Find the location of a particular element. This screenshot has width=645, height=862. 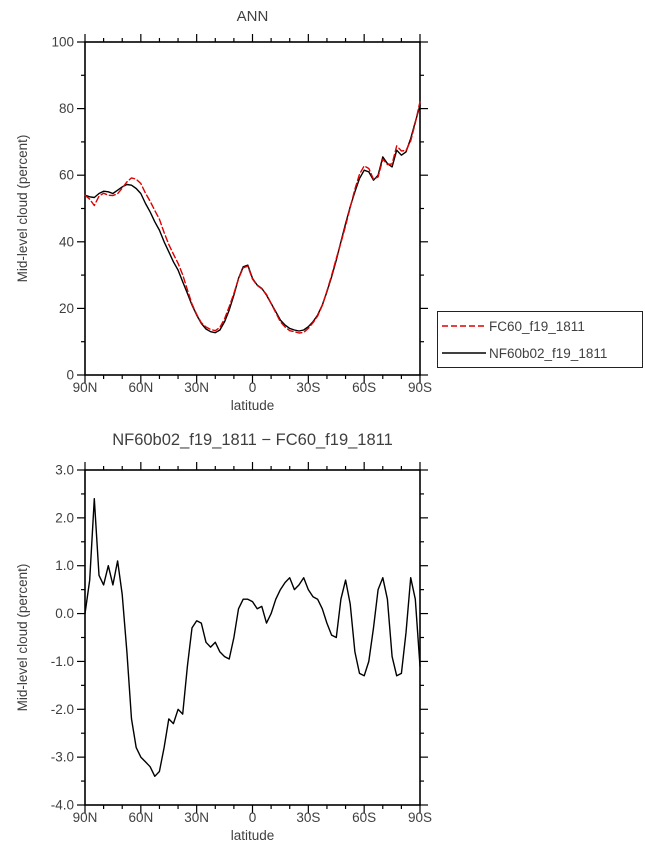

y-tick-label: 100 is located at coordinates (62, 42).